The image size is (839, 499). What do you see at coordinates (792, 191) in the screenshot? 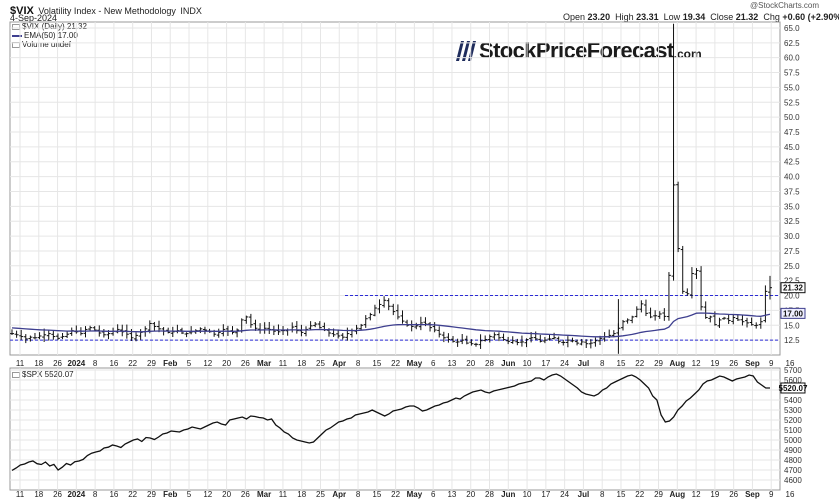
I see `vix-y-tick-label: 37.5` at bounding box center [792, 191].